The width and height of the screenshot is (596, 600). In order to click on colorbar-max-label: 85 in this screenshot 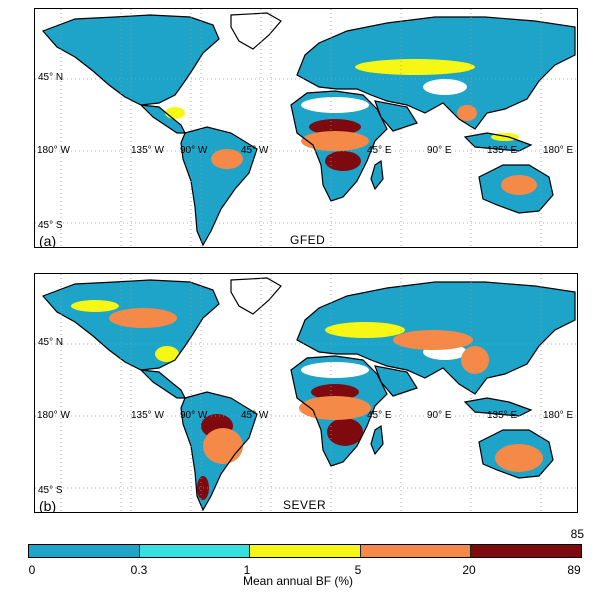, I will do `click(577, 534)`.